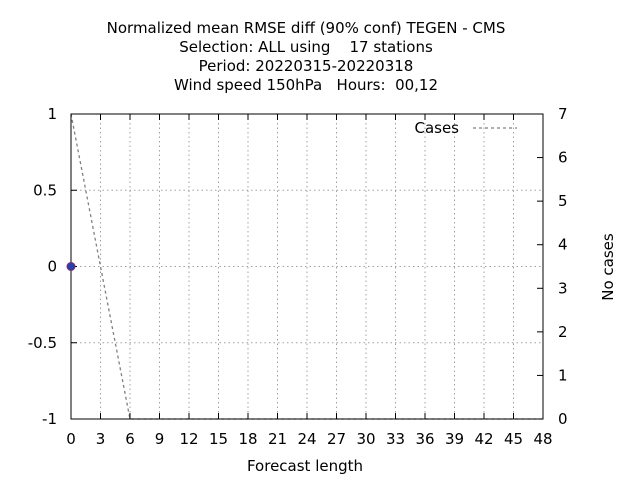  What do you see at coordinates (563, 245) in the screenshot?
I see `y2-tick-label: 4` at bounding box center [563, 245].